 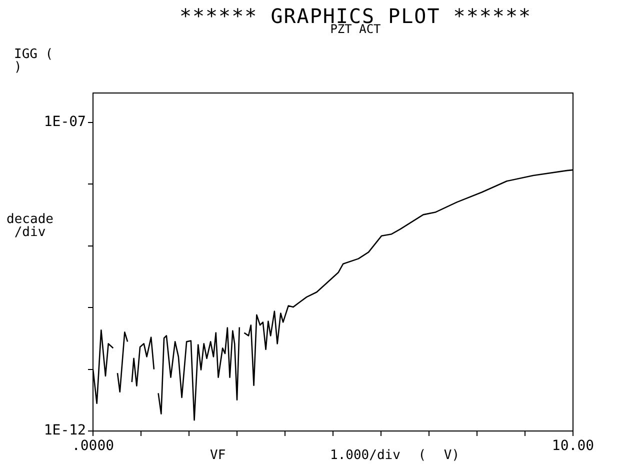 I want to click on text: 1.000/div ( V), so click(x=395, y=455).